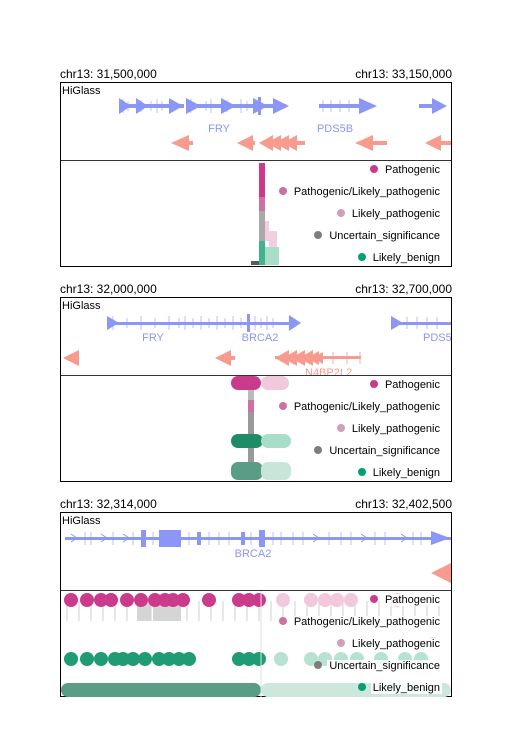  I want to click on left-coordinate: chr13: 31,500,000, so click(108, 74).